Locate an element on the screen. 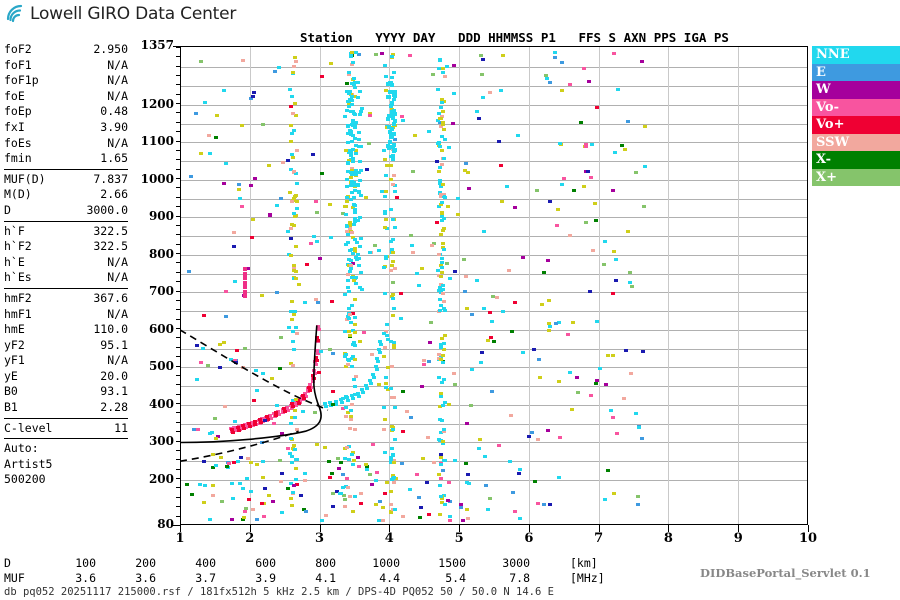 This screenshot has height=600, width=900. legend-item-nne: NNE is located at coordinates (856, 55).